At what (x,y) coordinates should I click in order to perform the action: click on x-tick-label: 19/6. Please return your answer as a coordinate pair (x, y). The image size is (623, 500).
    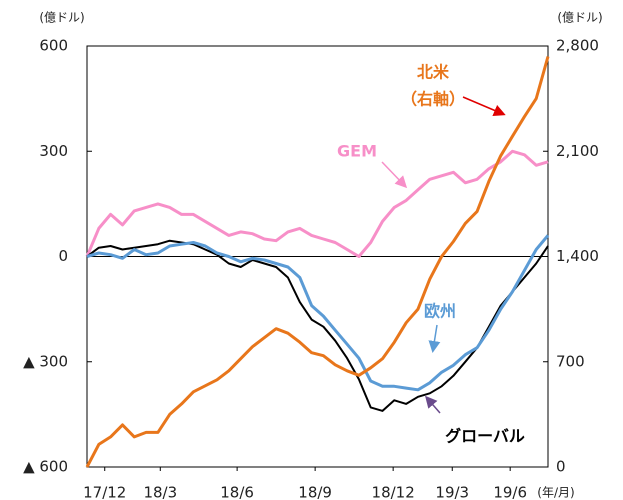
    Looking at the image, I should click on (510, 492).